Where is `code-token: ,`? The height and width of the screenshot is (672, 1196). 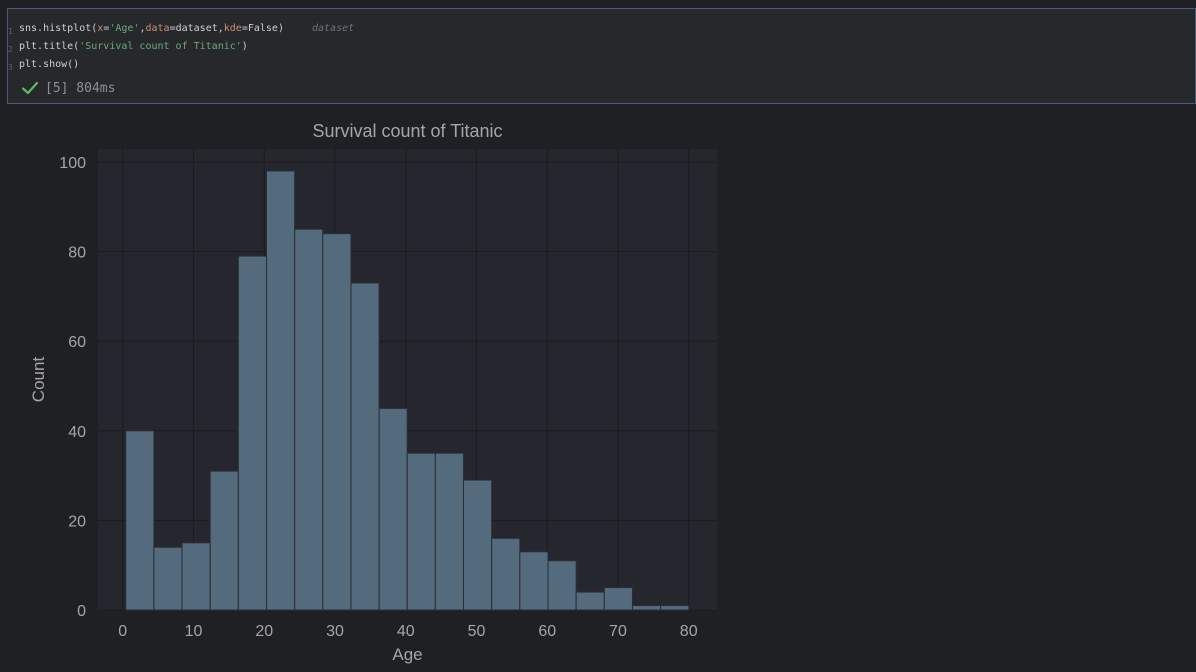 code-token: , is located at coordinates (142, 28).